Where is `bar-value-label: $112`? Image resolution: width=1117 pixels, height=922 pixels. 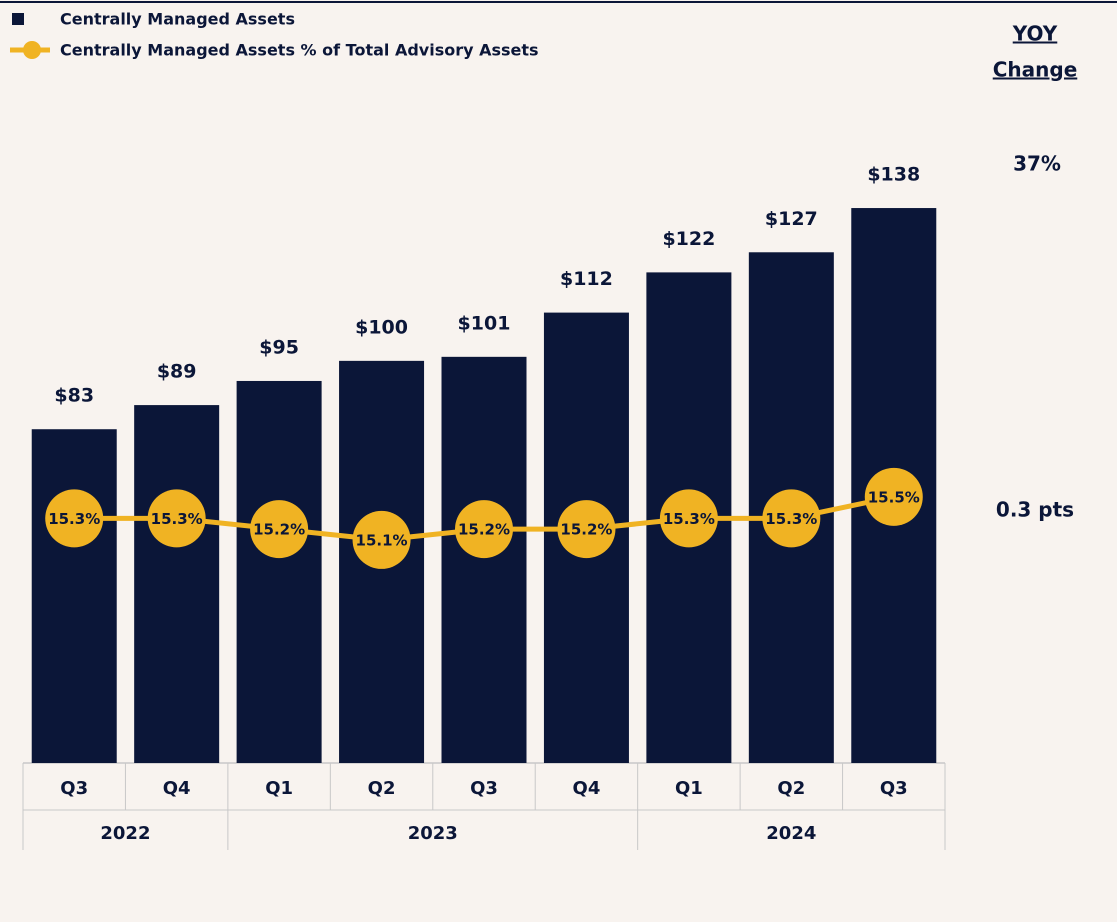 bar-value-label: $112 is located at coordinates (586, 279).